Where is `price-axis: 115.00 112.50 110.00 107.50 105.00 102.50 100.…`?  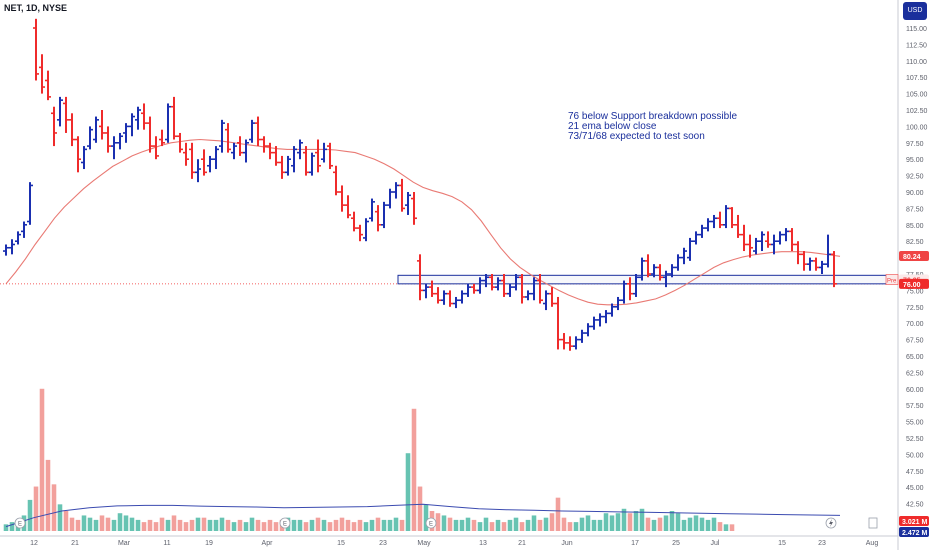 price-axis: 115.00 112.50 110.00 107.50 105.00 102.50 100.… is located at coordinates (907, 281).